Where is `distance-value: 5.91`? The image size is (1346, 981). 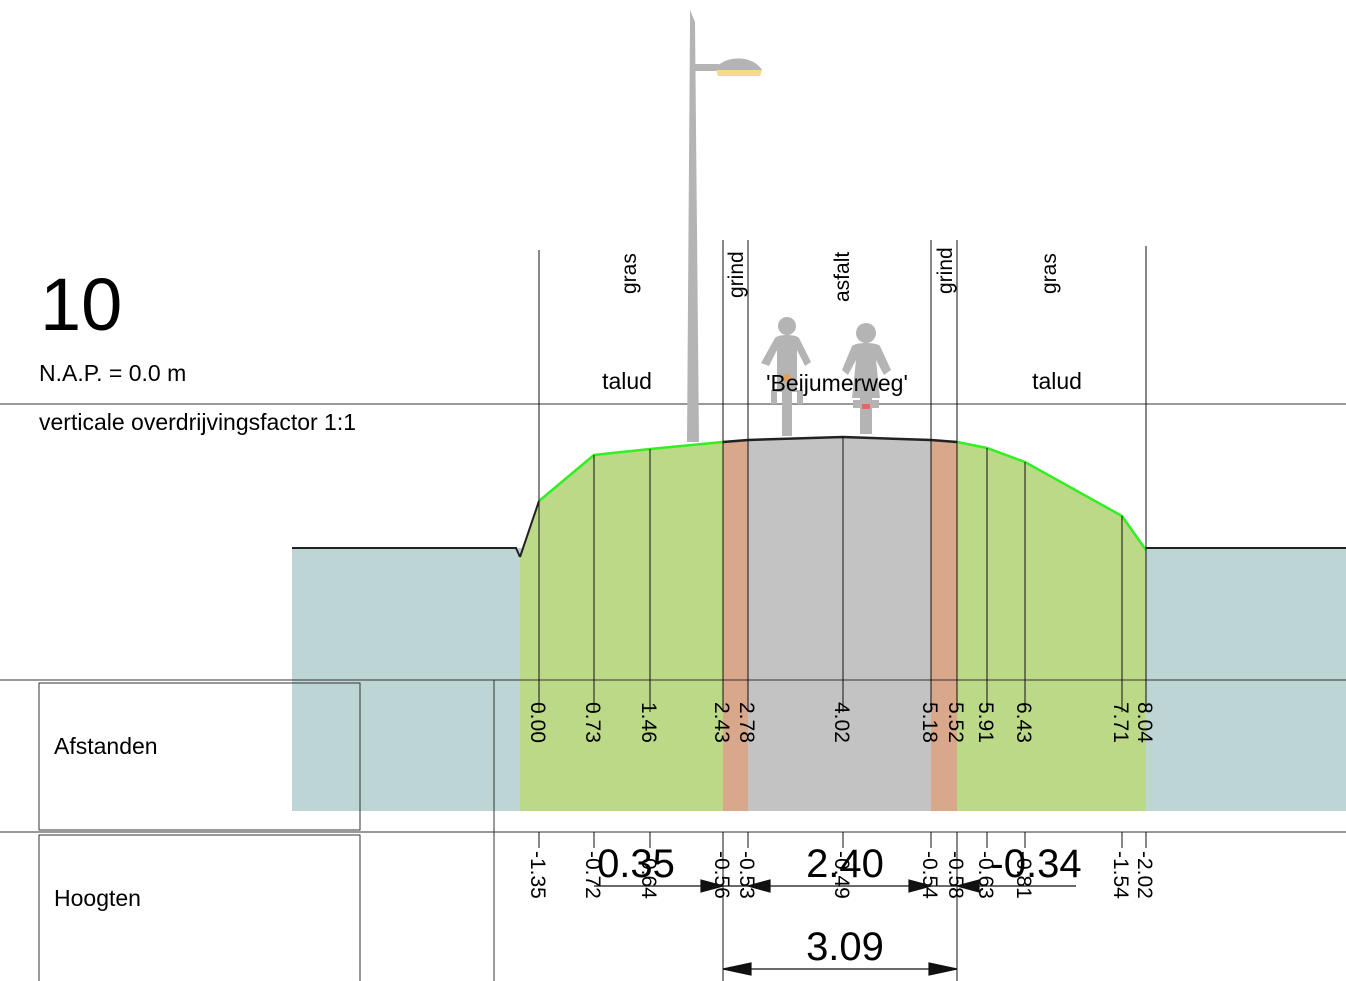 distance-value: 5.91 is located at coordinates (985, 722).